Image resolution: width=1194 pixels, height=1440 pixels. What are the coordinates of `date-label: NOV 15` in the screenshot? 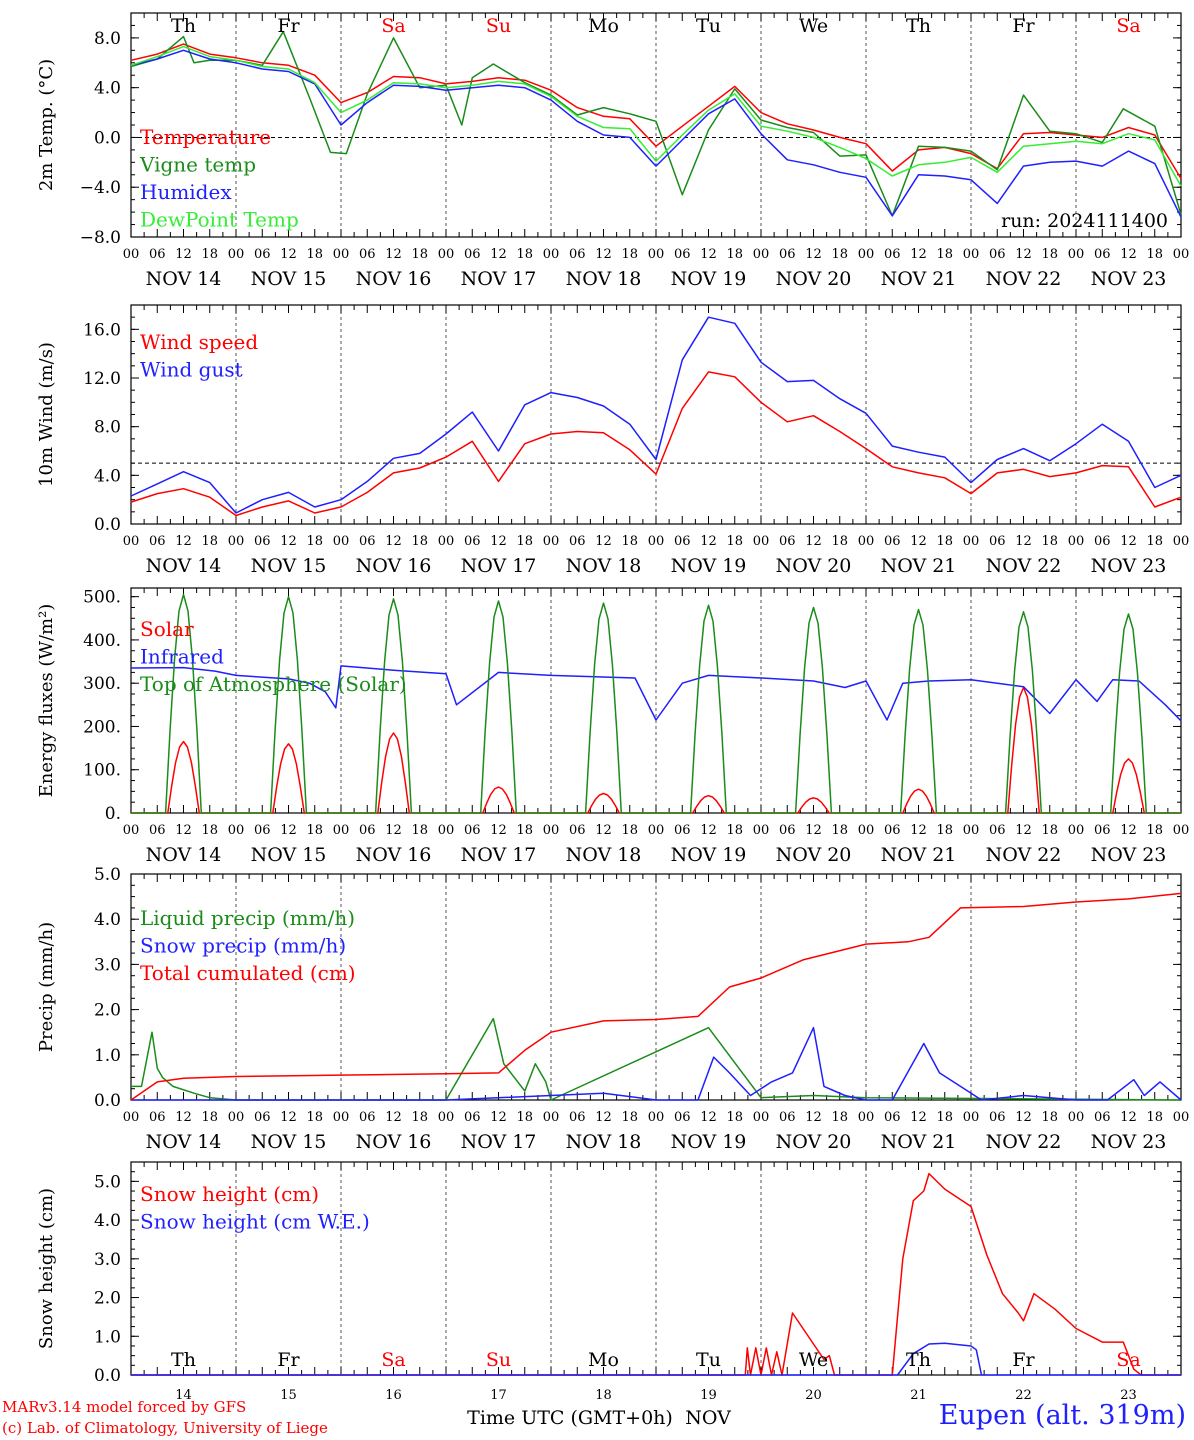 It's located at (289, 566).